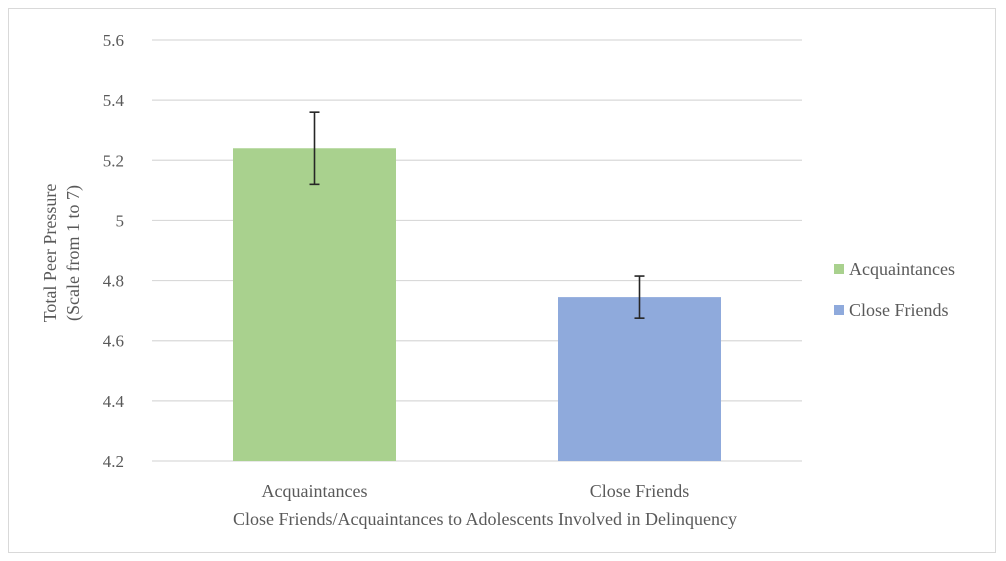 This screenshot has width=1006, height=561. I want to click on y-tick-label: 5.4, so click(114, 100).